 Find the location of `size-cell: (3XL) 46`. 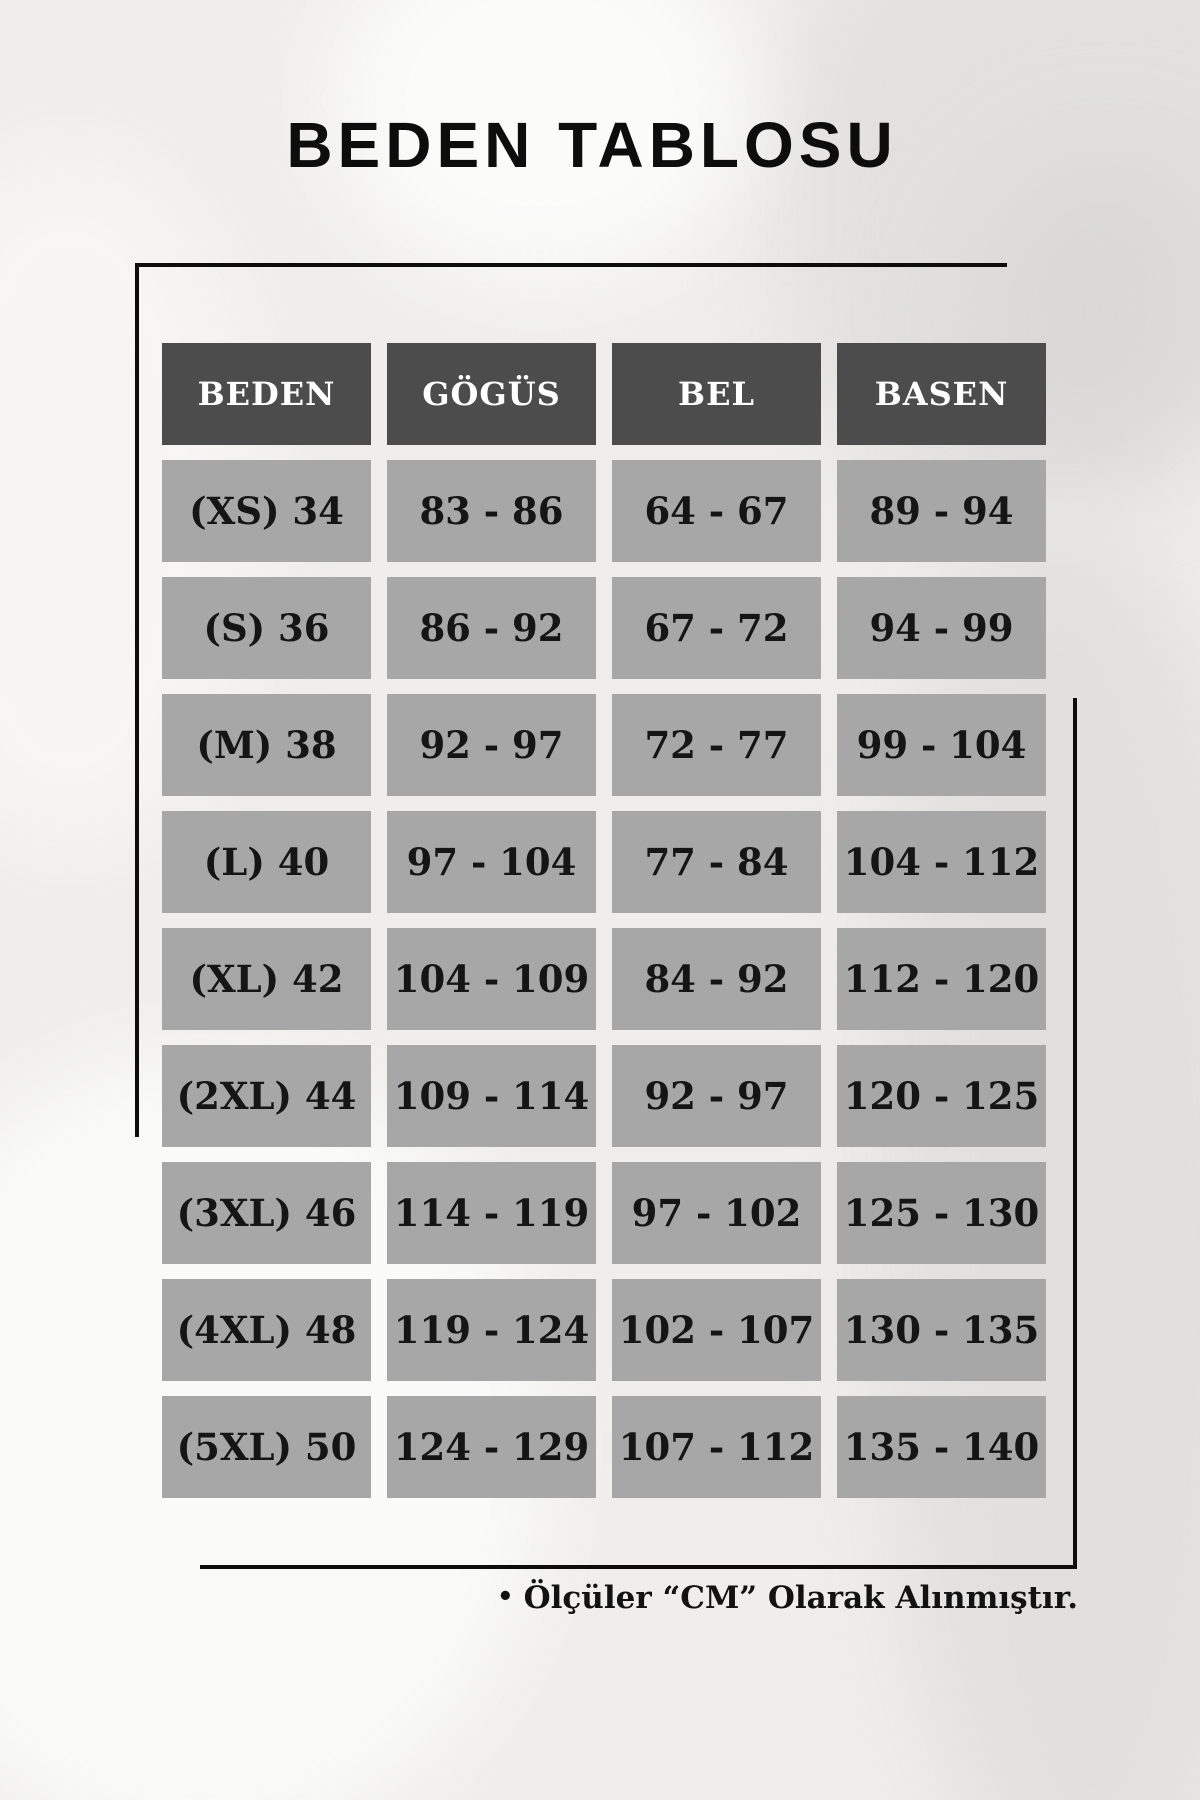

size-cell: (3XL) 46 is located at coordinates (266, 1213).